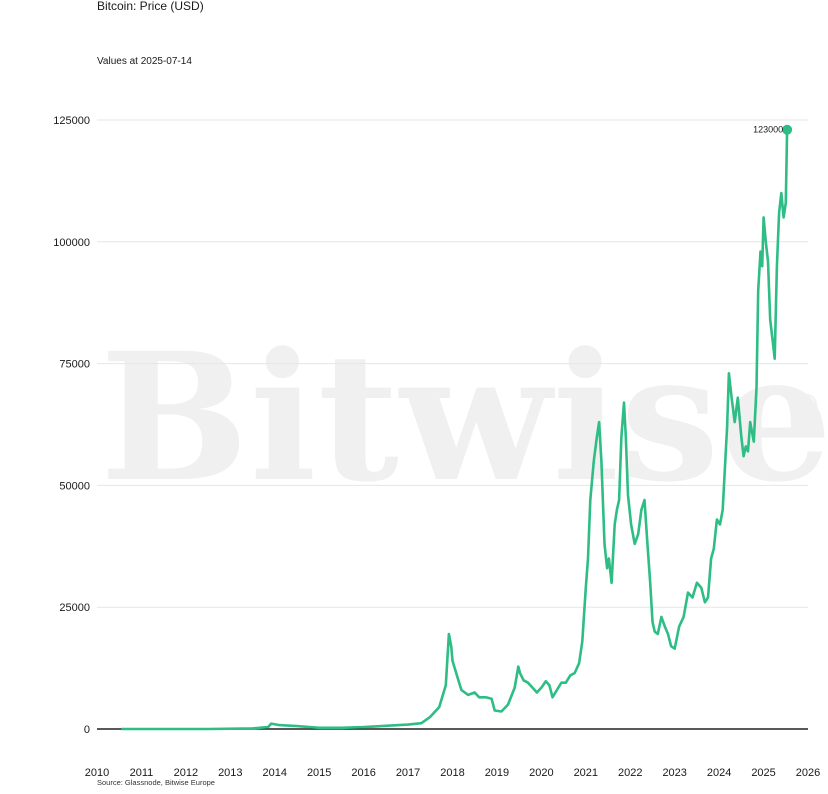 The image size is (828, 794). Describe the element at coordinates (74, 365) in the screenshot. I see `y-tick-label: 75000` at that location.